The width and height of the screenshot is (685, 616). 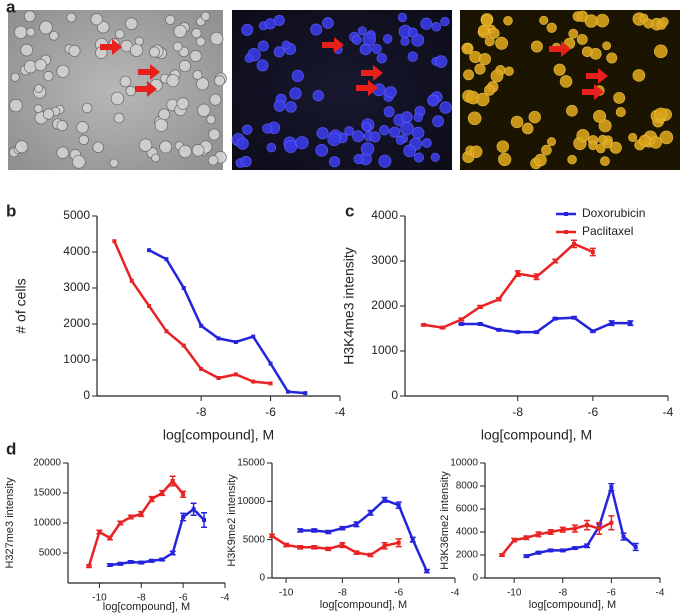 What do you see at coordinates (514, 593) in the screenshot?
I see `x-tick-label: -10` at bounding box center [514, 593].